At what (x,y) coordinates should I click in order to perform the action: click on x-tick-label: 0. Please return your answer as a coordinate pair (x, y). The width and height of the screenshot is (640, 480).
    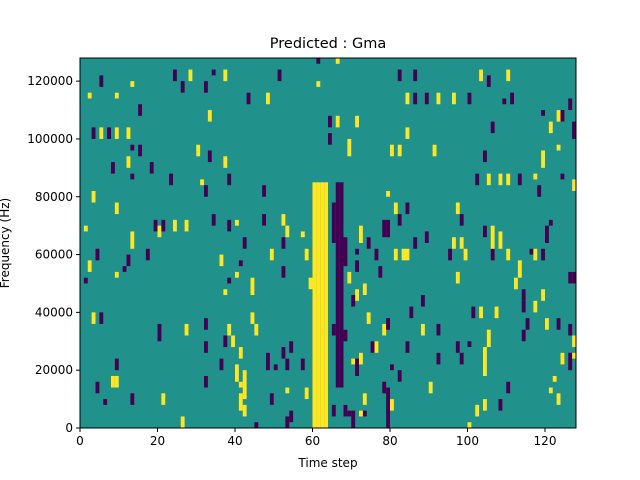
    Looking at the image, I should click on (80, 441).